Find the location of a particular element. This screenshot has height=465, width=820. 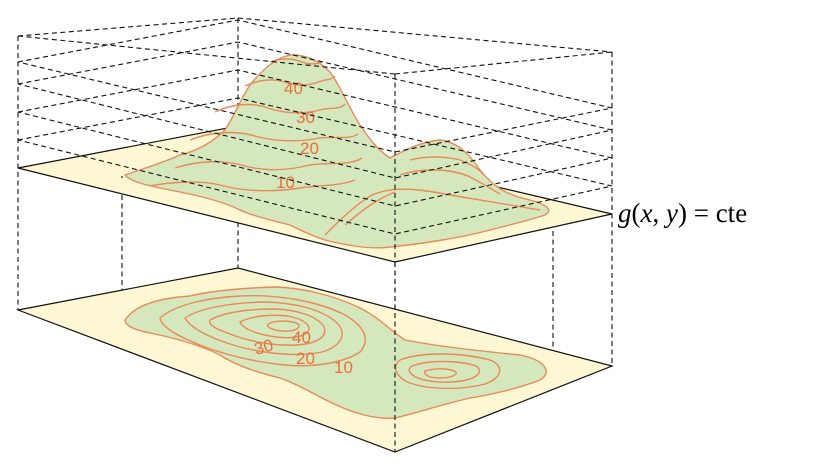

equation-equals: = is located at coordinates (701, 213).